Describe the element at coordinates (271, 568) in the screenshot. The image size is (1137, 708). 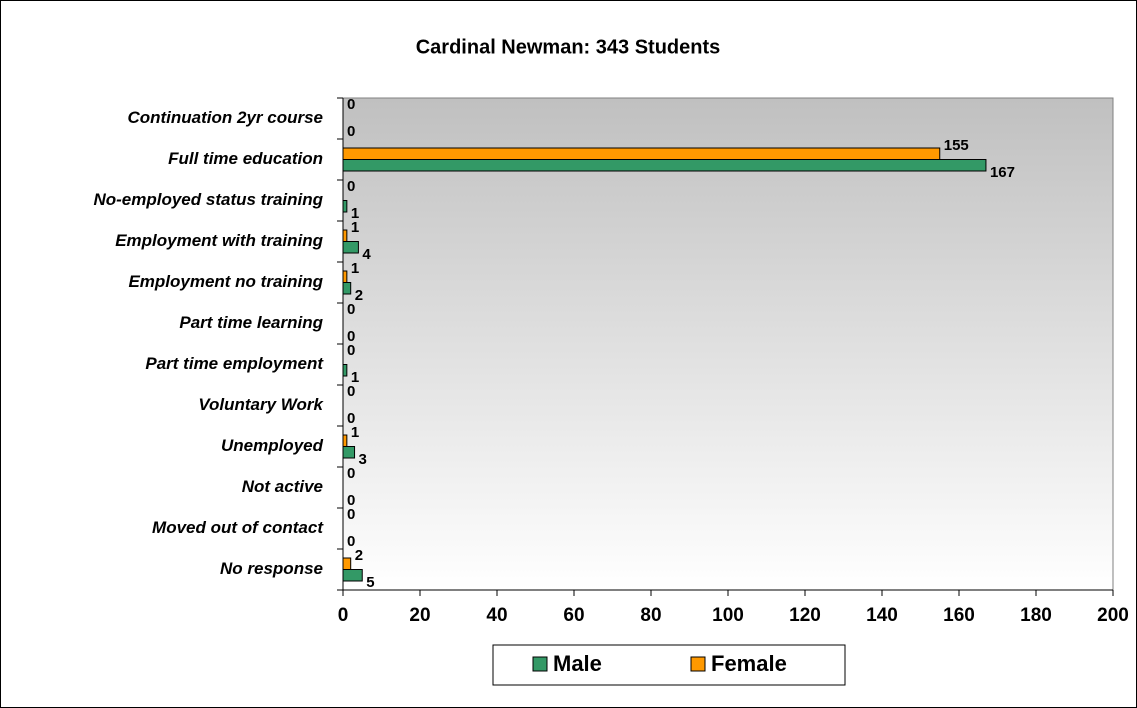
I see `y-tick-label: No response` at that location.